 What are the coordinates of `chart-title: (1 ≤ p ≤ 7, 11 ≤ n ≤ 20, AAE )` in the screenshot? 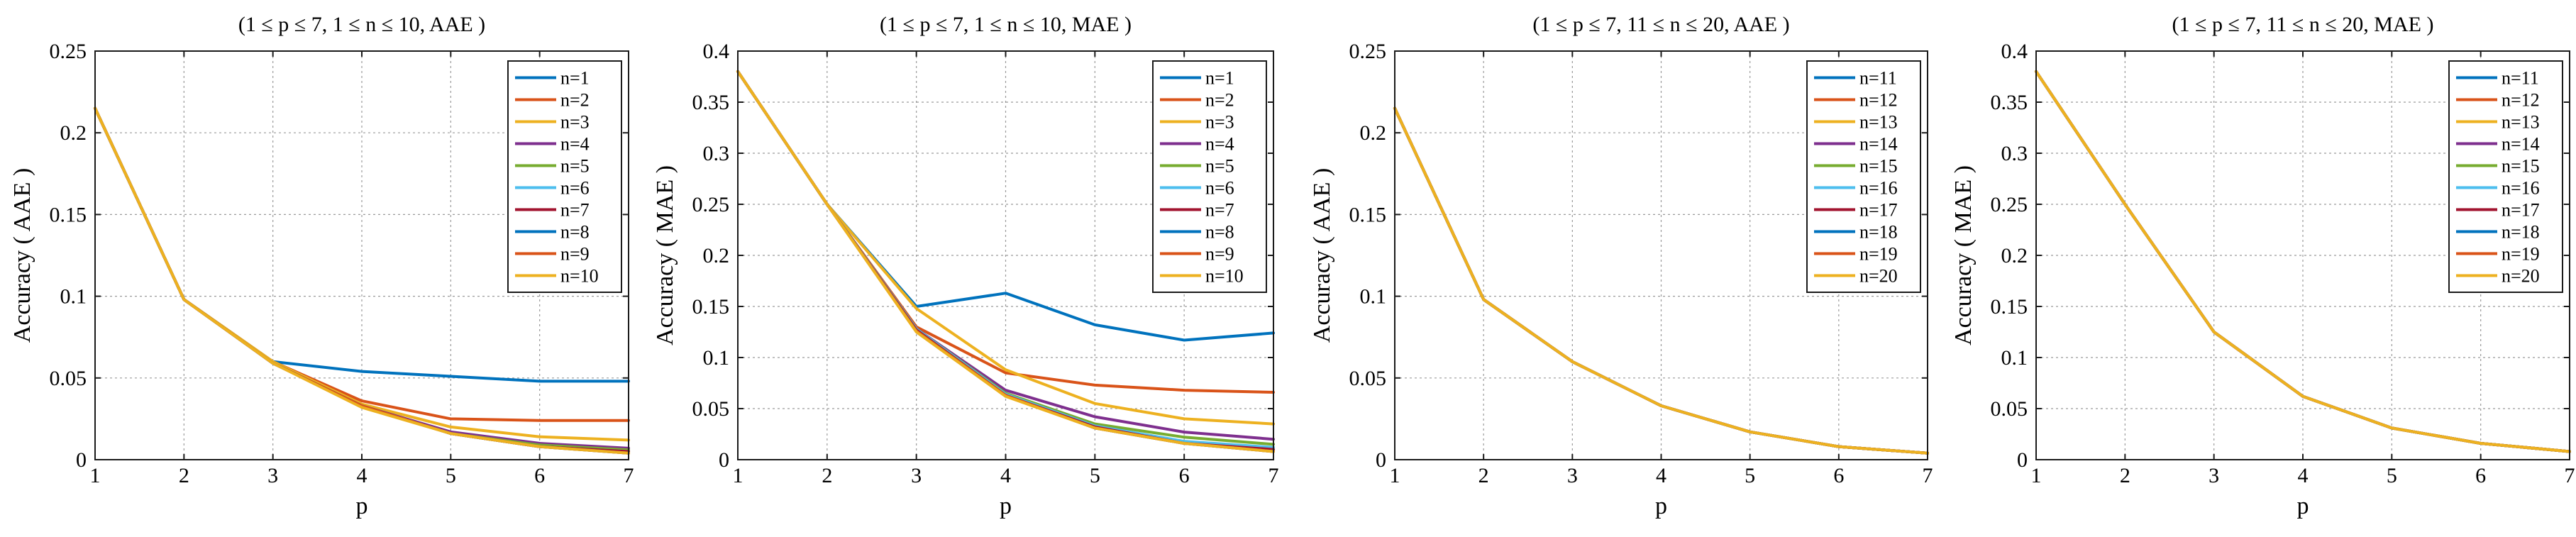 It's located at (1660, 24).